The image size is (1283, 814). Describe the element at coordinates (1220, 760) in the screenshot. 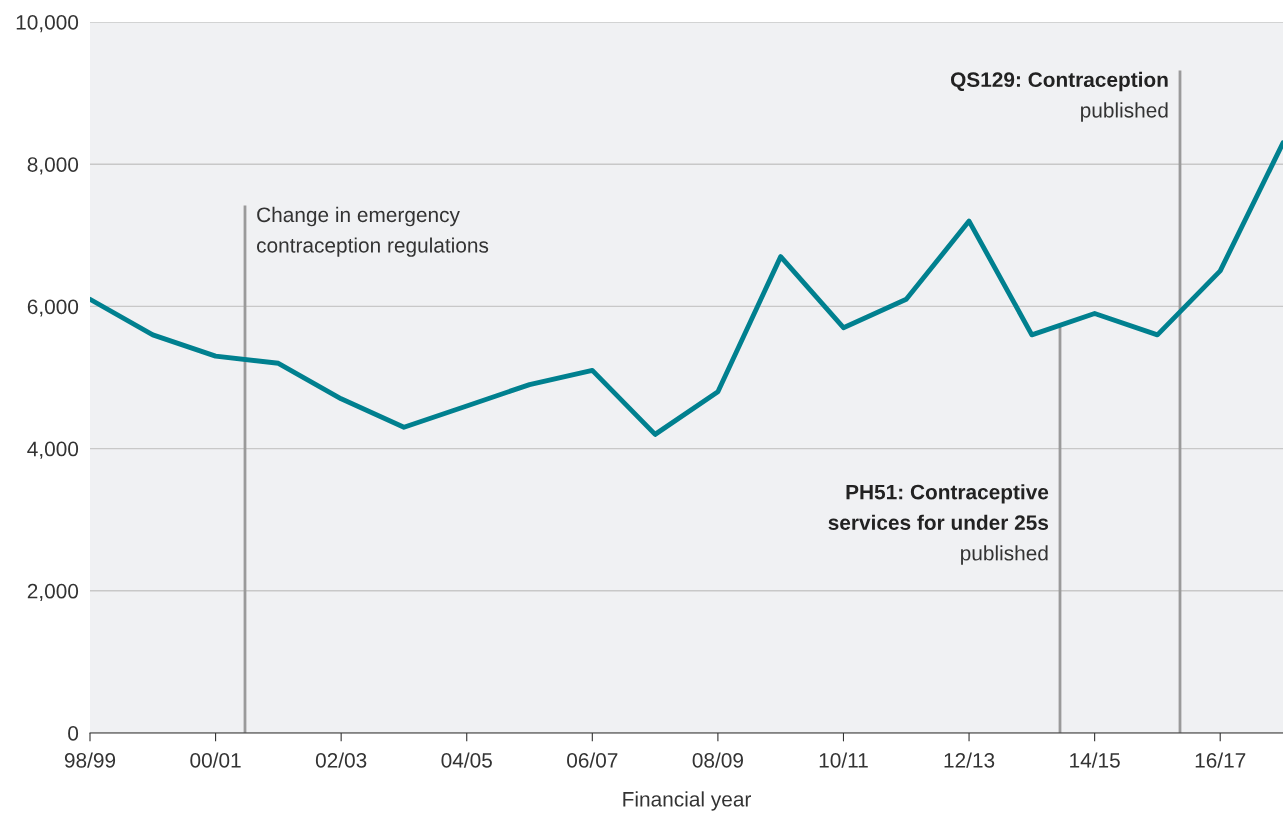

I see `x-tick-label: 16/17` at that location.